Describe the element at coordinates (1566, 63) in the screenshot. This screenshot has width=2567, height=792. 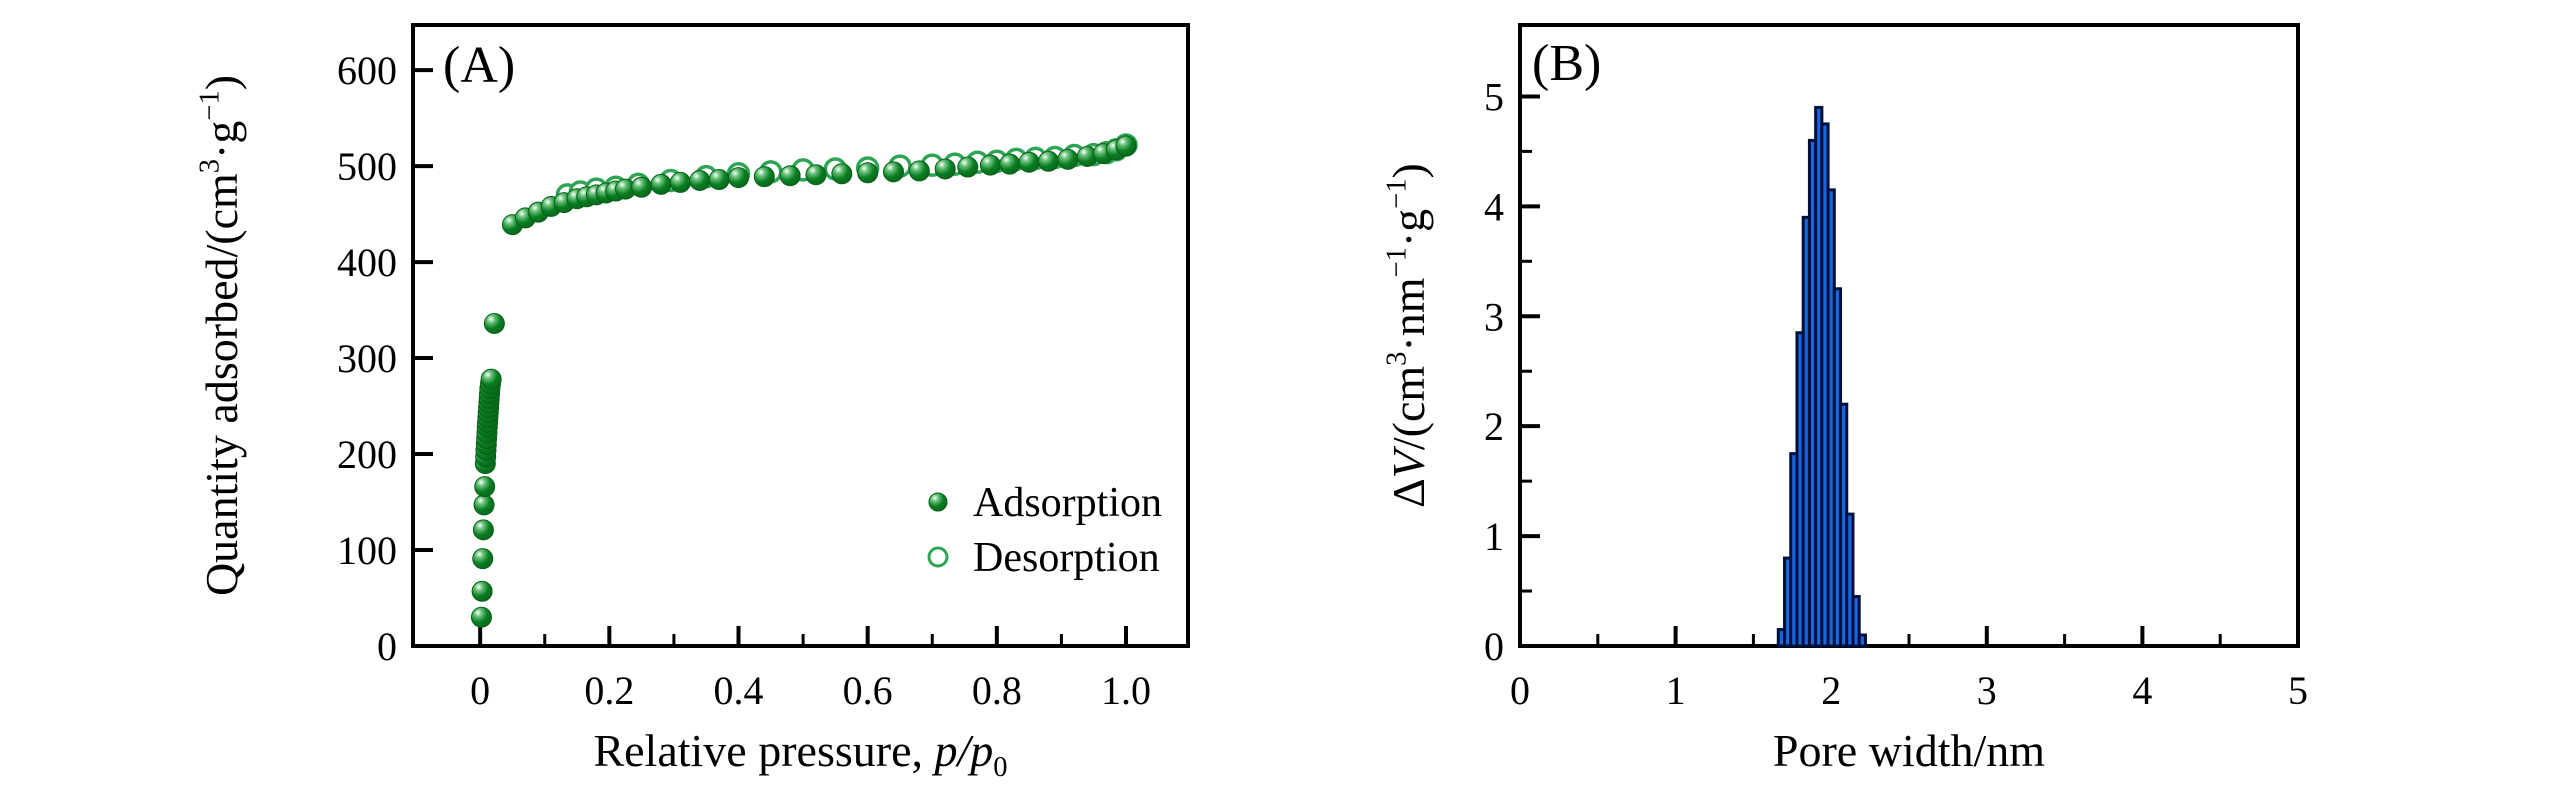
I see `panel-letter: (B)` at that location.